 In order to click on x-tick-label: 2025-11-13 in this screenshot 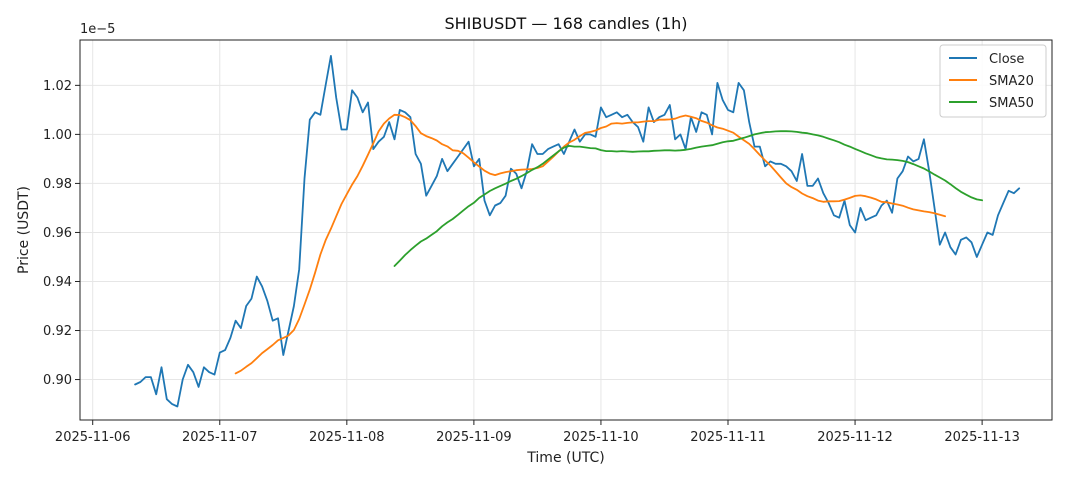, I will do `click(982, 437)`.